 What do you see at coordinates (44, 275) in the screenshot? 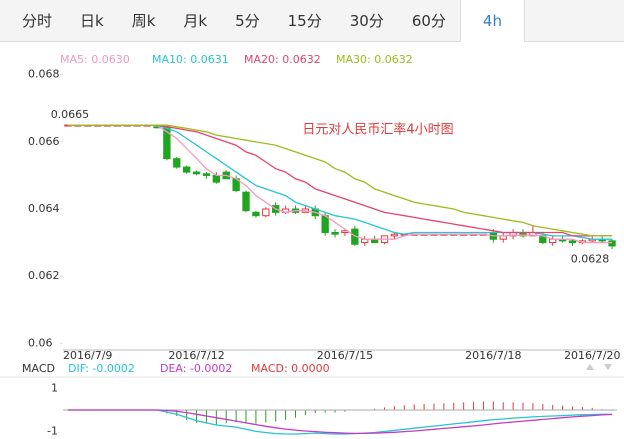
I see `y-tick-label: 0.062` at bounding box center [44, 275].